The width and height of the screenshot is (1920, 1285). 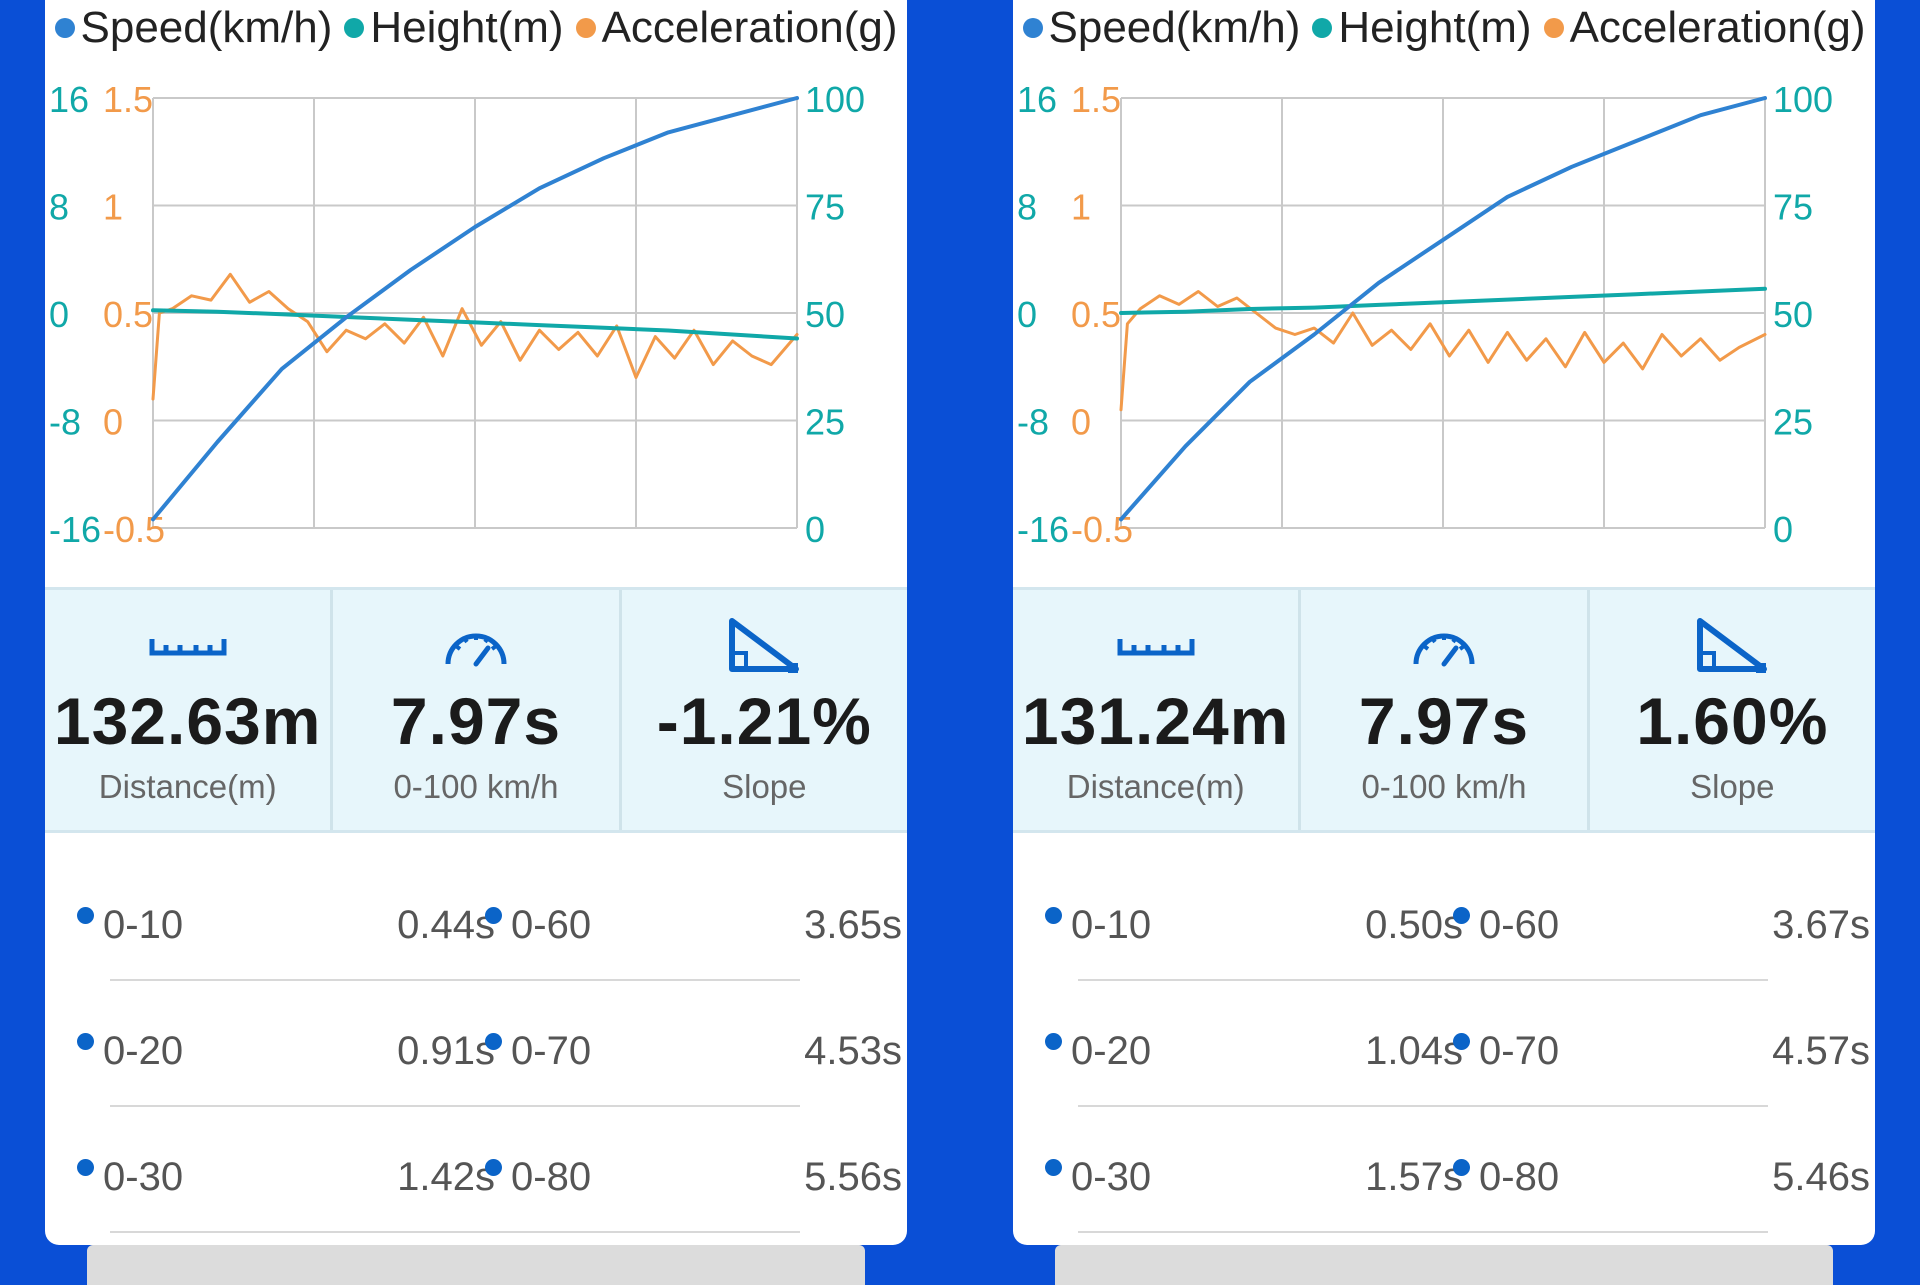 I want to click on split-time: 1.57s, so click(x=1414, y=1177).